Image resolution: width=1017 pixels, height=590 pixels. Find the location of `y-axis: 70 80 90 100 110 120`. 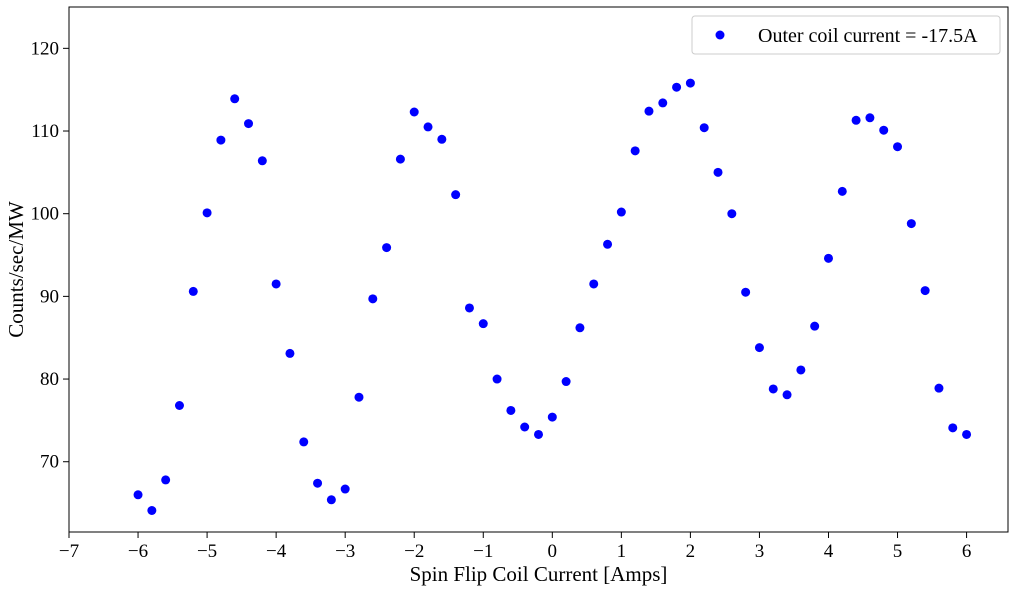

y-axis: 70 80 90 100 110 120 is located at coordinates (50, 255).